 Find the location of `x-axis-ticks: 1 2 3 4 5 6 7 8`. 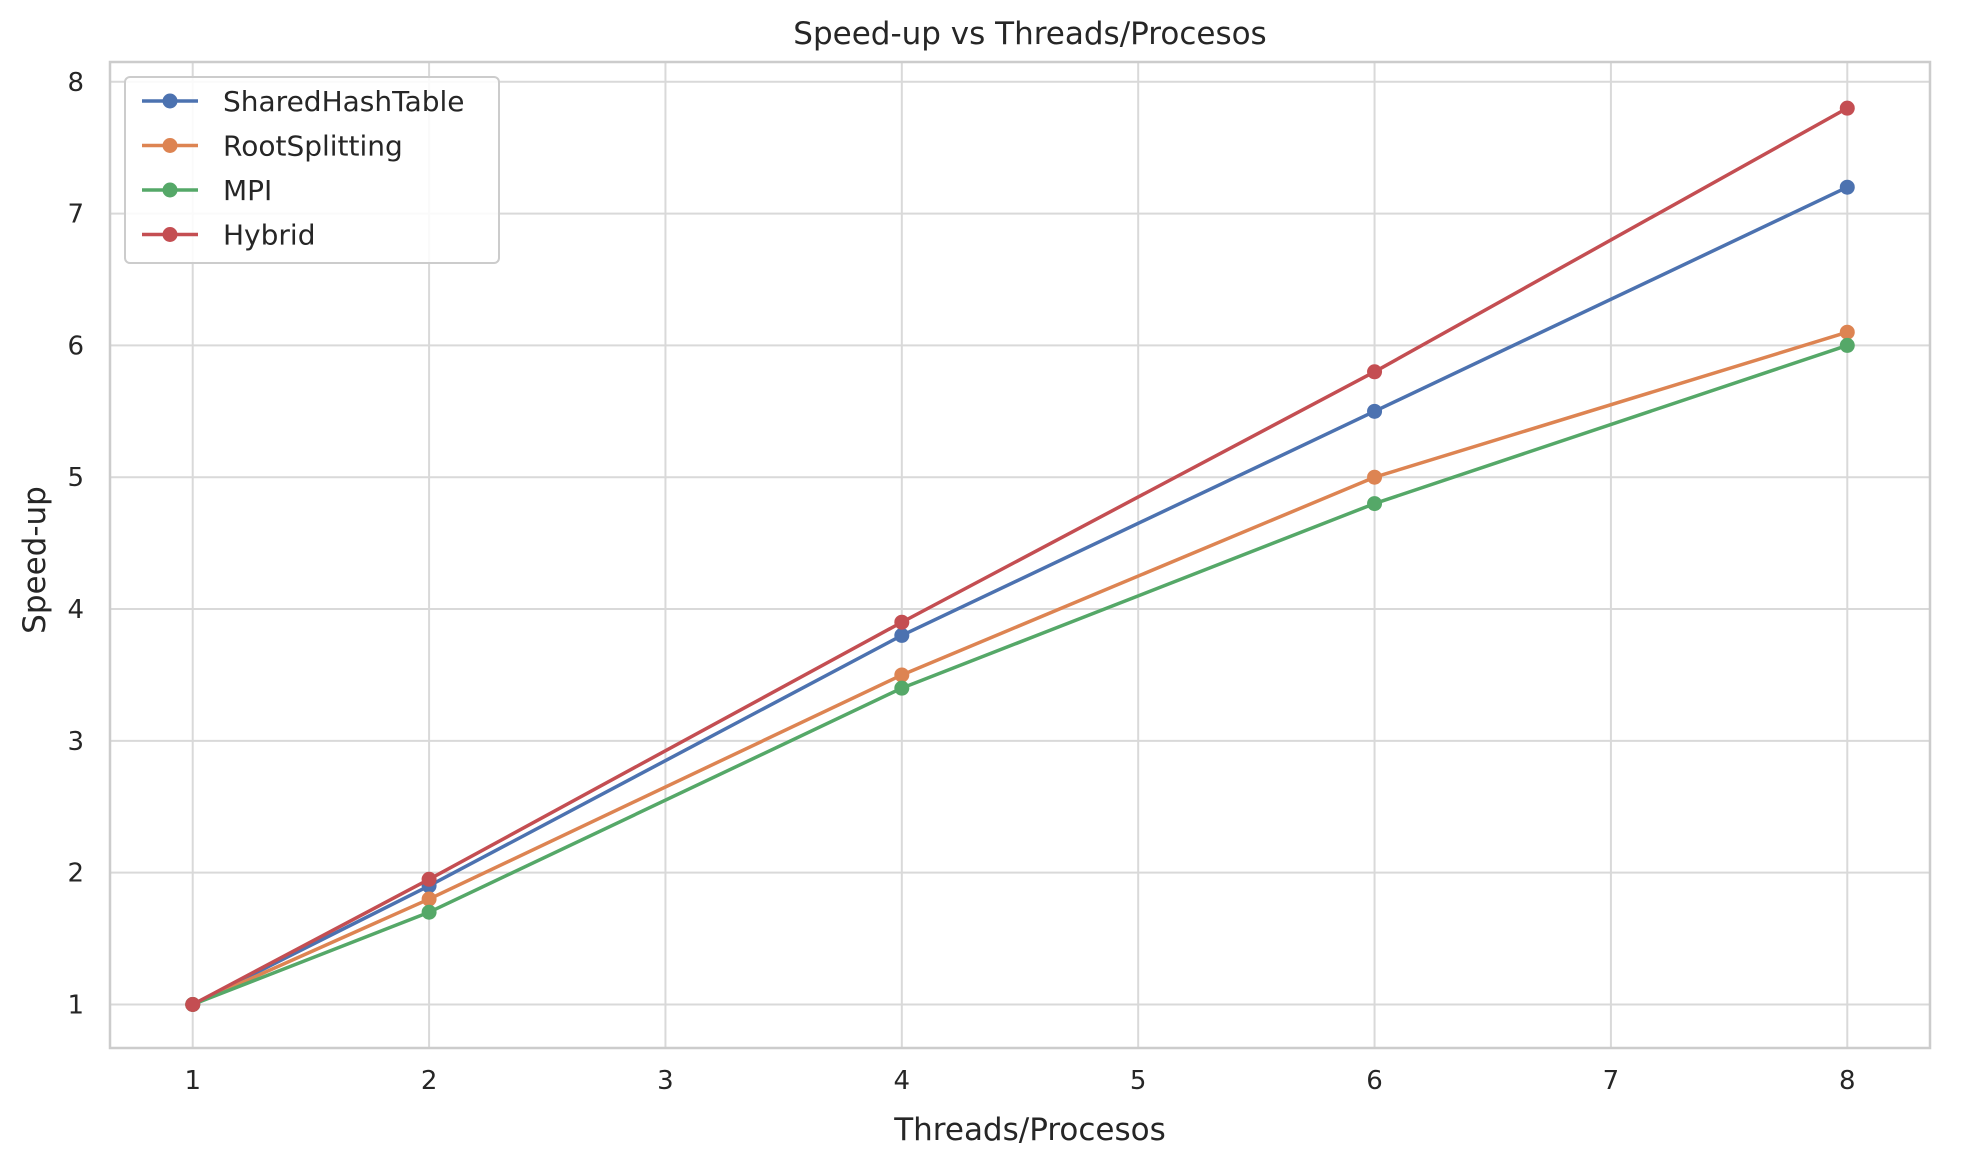

x-axis-ticks: 1 2 3 4 5 6 7 8 is located at coordinates (1019, 1081).